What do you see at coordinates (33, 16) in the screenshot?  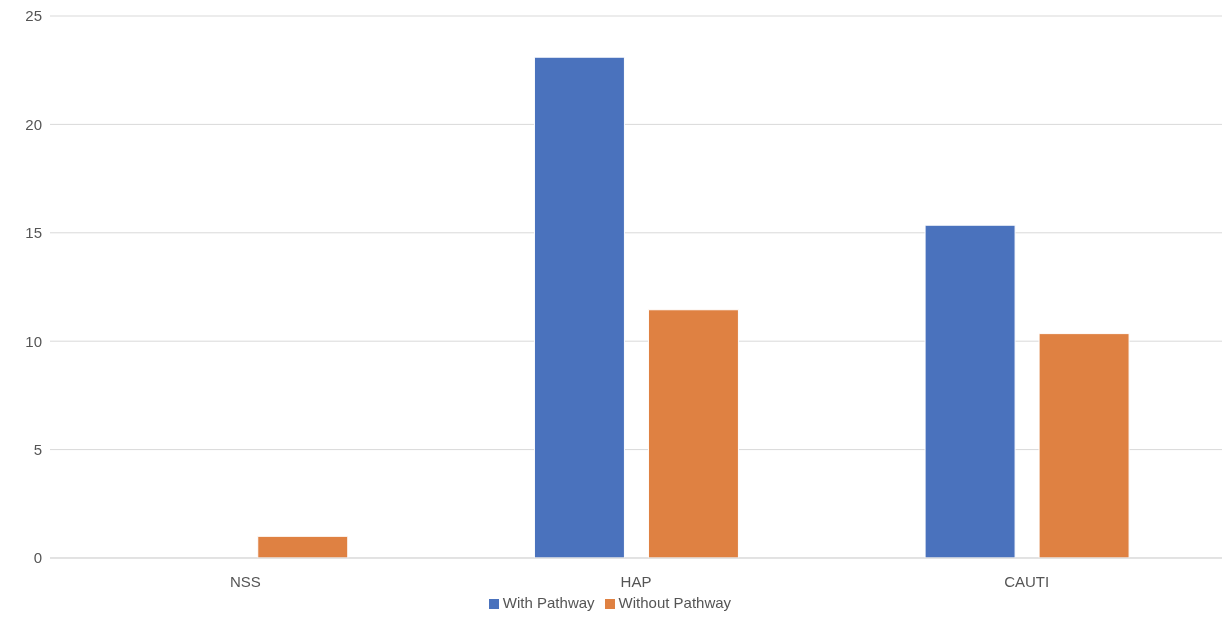 I see `y-tick-label: 25` at bounding box center [33, 16].